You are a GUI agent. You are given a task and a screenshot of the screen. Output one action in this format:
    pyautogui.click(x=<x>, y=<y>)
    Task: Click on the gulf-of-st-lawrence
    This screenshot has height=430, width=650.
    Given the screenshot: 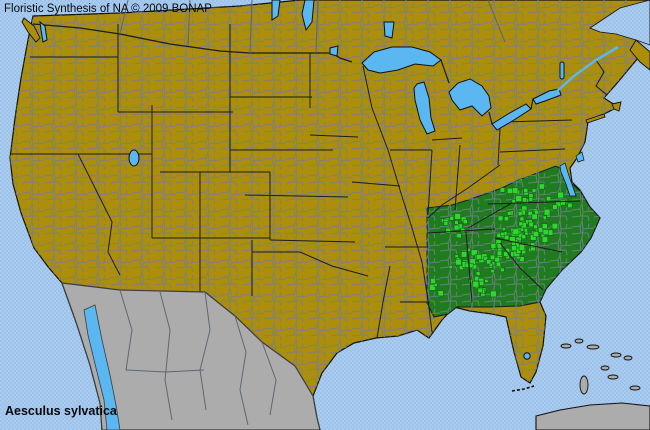 What is the action you would take?
    pyautogui.click(x=619, y=23)
    